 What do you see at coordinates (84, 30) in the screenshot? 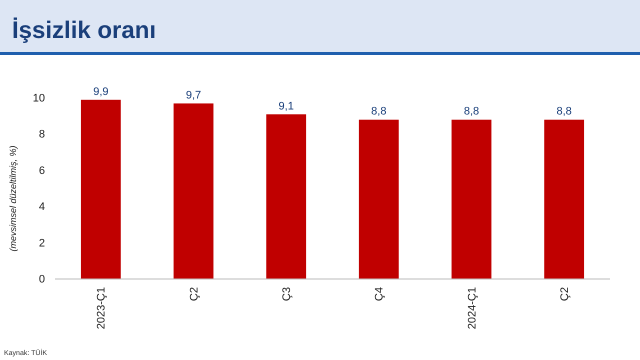
I see `chart-title: İşsizlik oranı` at bounding box center [84, 30].